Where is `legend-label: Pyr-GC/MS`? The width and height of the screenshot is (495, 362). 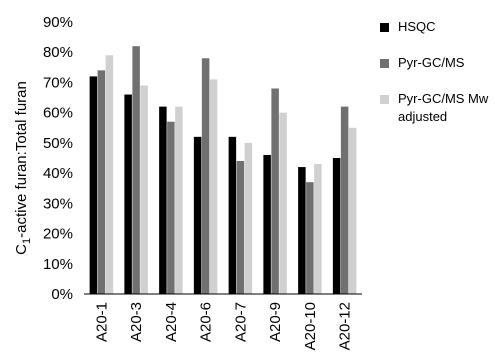
legend-label: Pyr-GC/MS is located at coordinates (431, 62).